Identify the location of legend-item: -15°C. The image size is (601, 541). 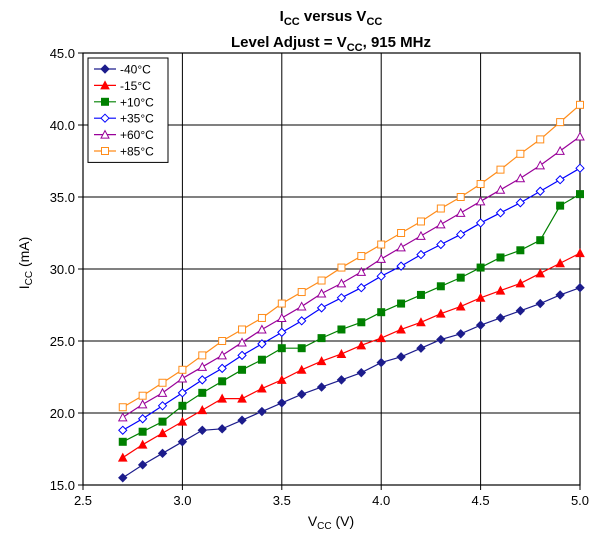
(122, 86).